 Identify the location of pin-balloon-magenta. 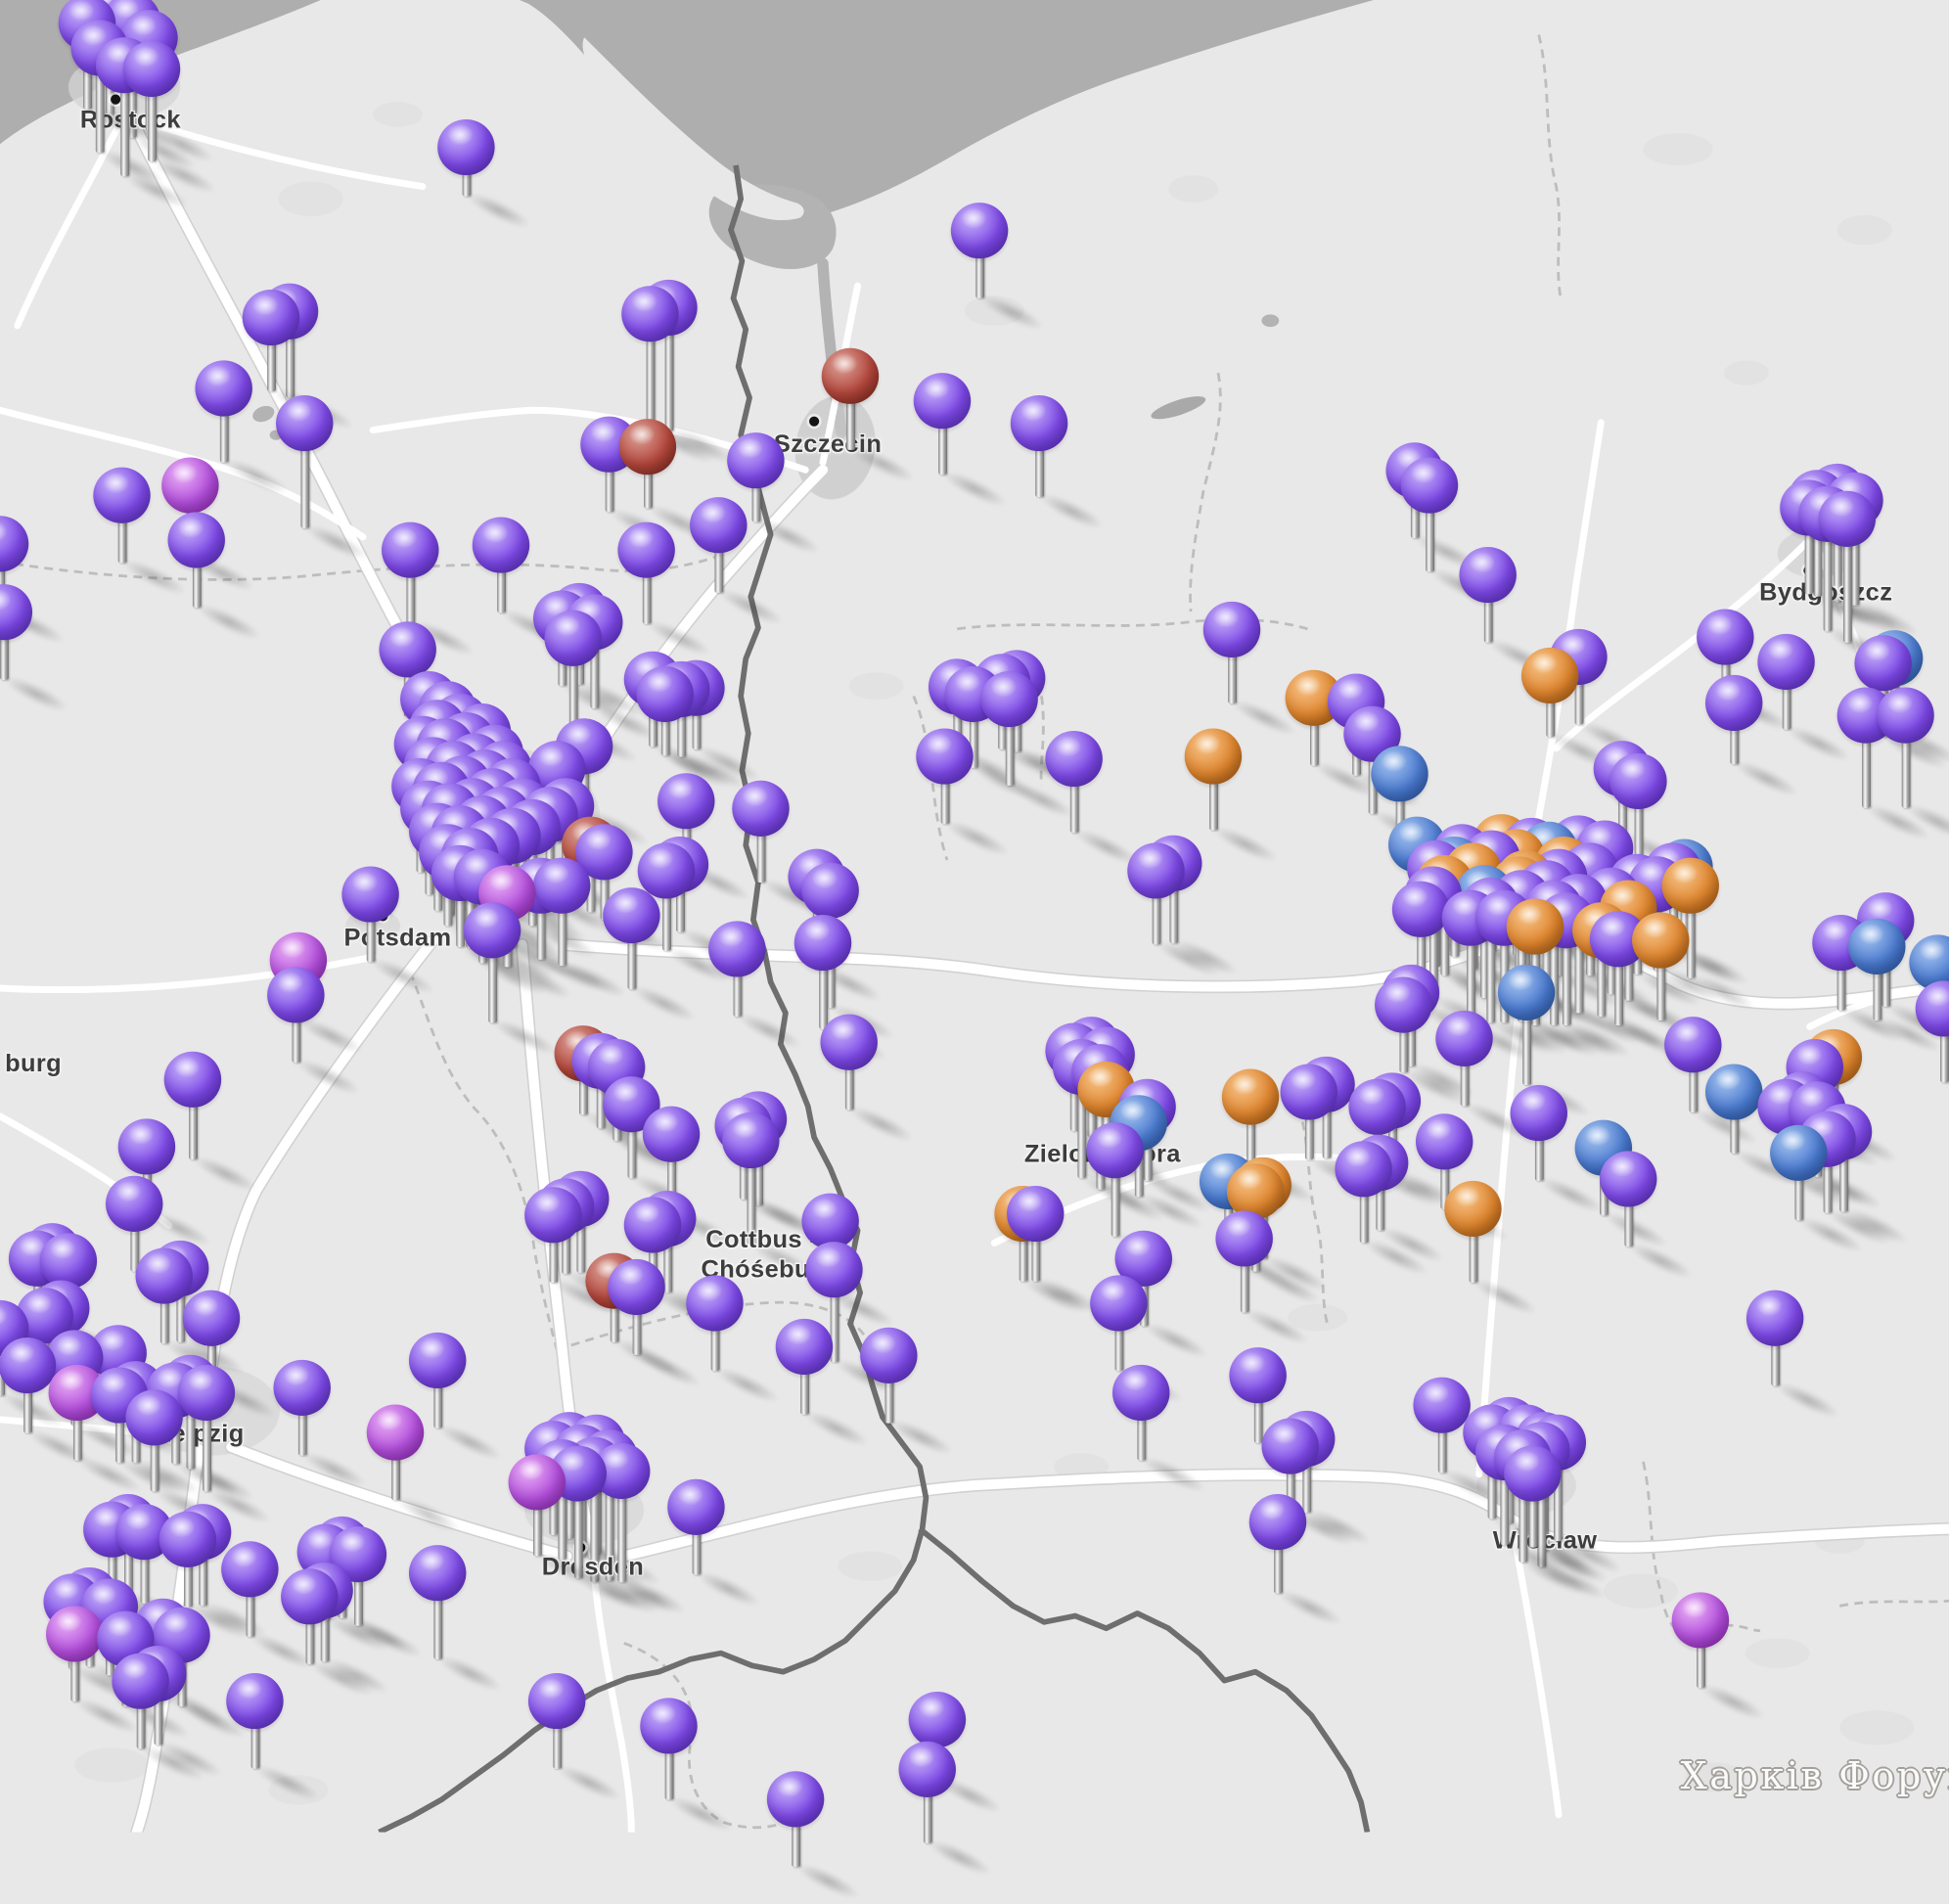
(395, 1432).